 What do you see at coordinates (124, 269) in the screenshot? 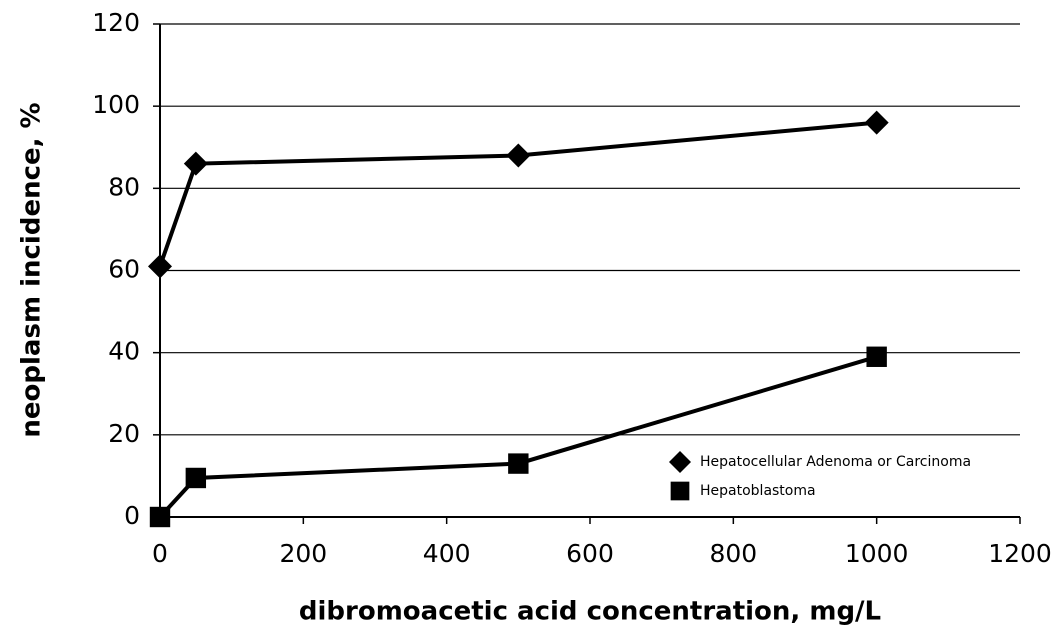
I see `y-tick-label: 60` at bounding box center [124, 269].